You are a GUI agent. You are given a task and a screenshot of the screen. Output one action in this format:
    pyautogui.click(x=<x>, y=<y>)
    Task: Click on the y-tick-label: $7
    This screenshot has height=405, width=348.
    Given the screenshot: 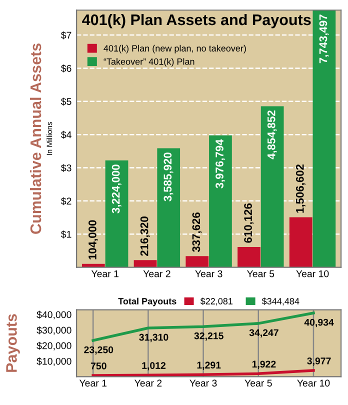 What is the action you would take?
    pyautogui.click(x=66, y=35)
    